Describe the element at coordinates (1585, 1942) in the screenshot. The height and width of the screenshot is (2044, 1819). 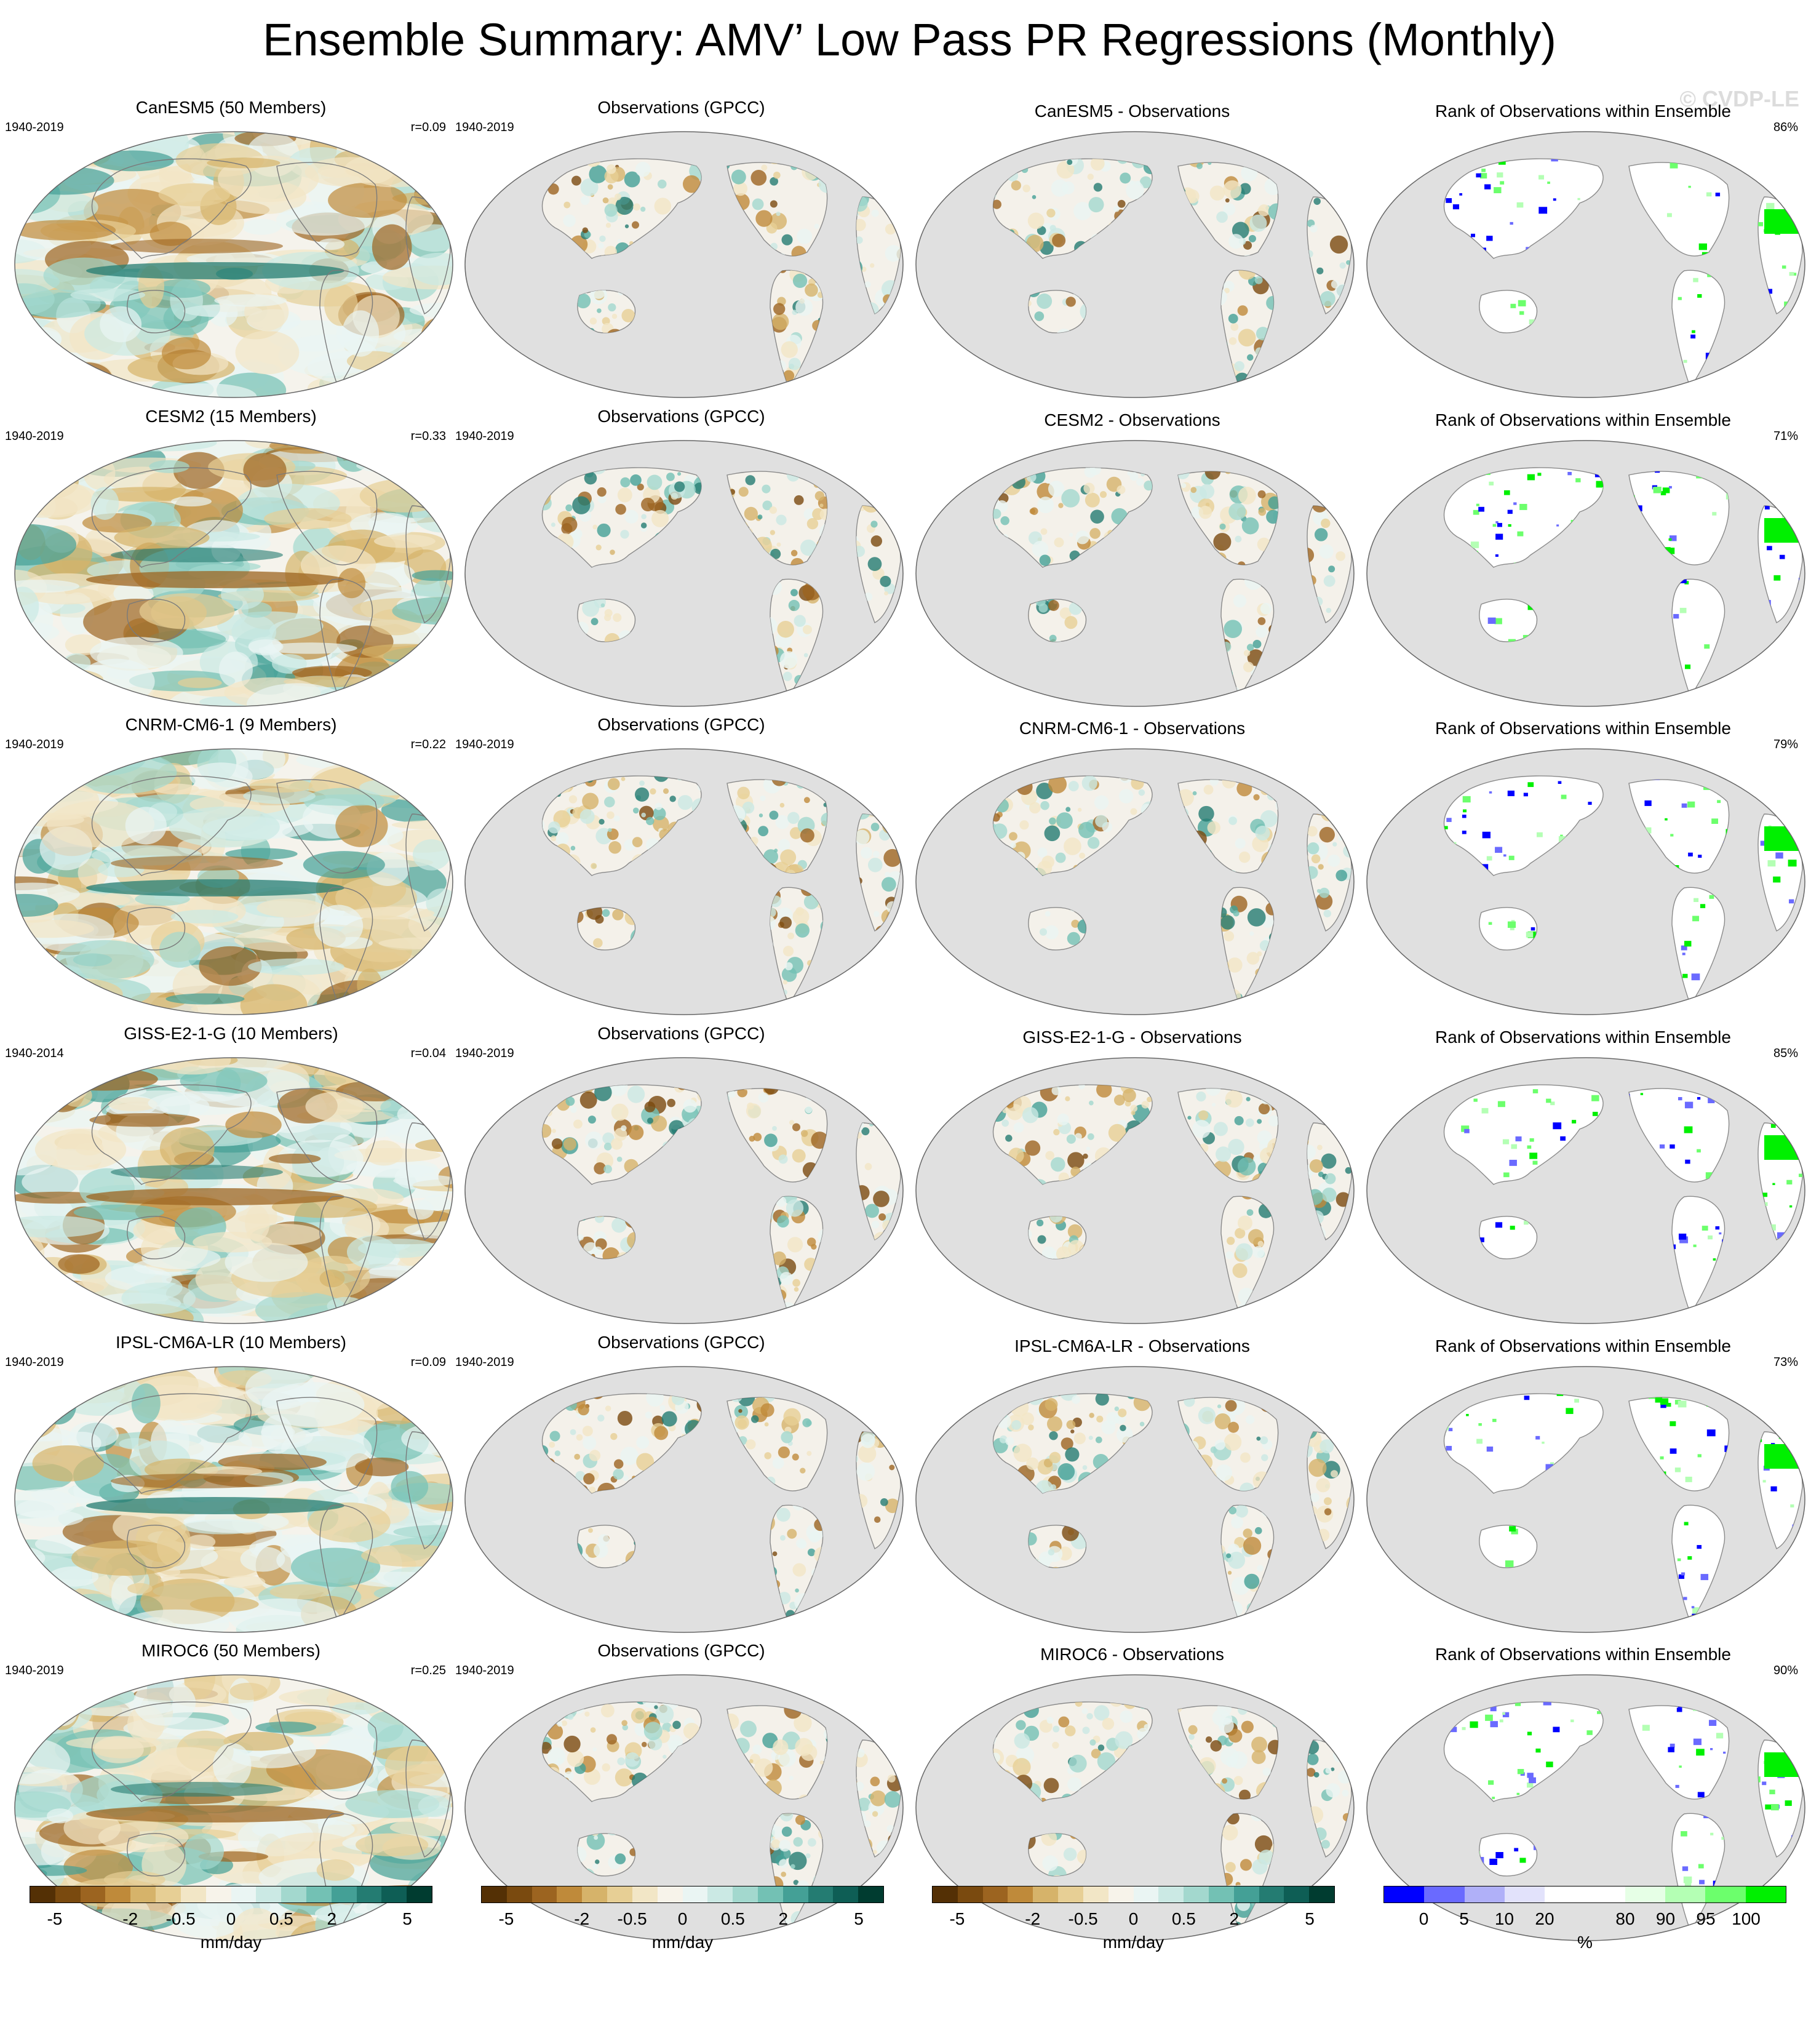
I see `colorbar-unit: %` at that location.